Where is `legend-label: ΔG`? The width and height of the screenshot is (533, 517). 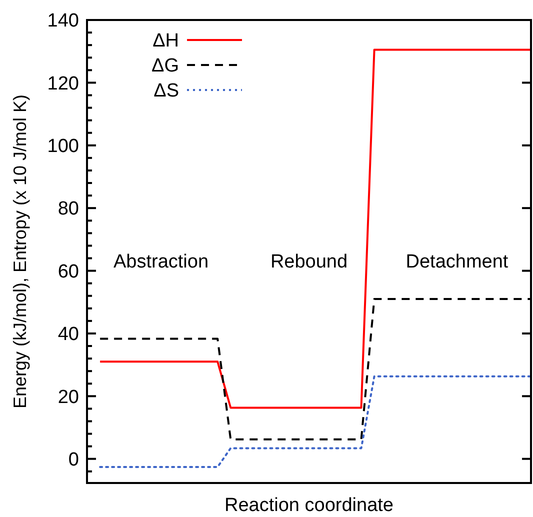 legend-label: ΔG is located at coordinates (165, 66).